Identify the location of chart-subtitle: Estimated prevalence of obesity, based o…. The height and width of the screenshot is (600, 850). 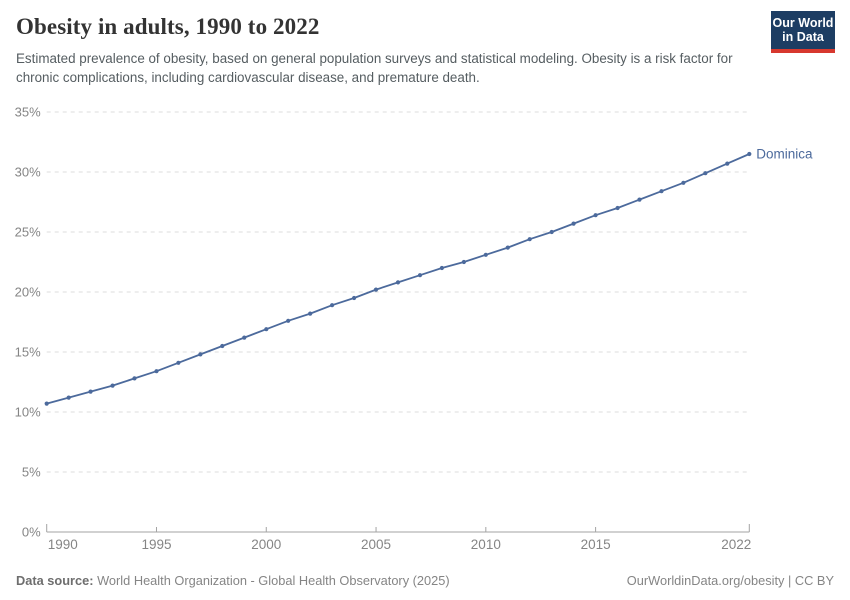
(374, 68).